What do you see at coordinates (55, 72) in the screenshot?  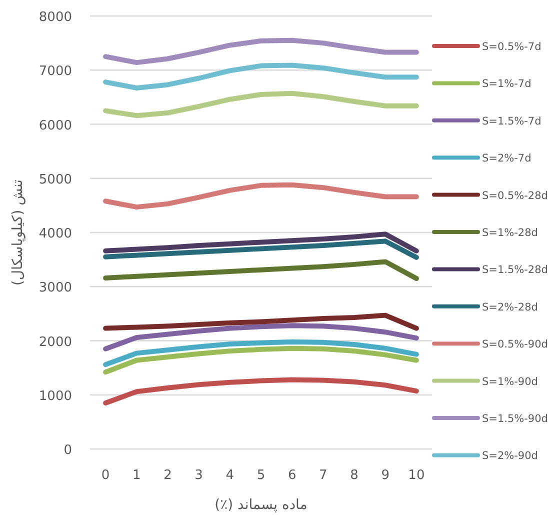 I see `y-tick-label: 7000` at bounding box center [55, 72].